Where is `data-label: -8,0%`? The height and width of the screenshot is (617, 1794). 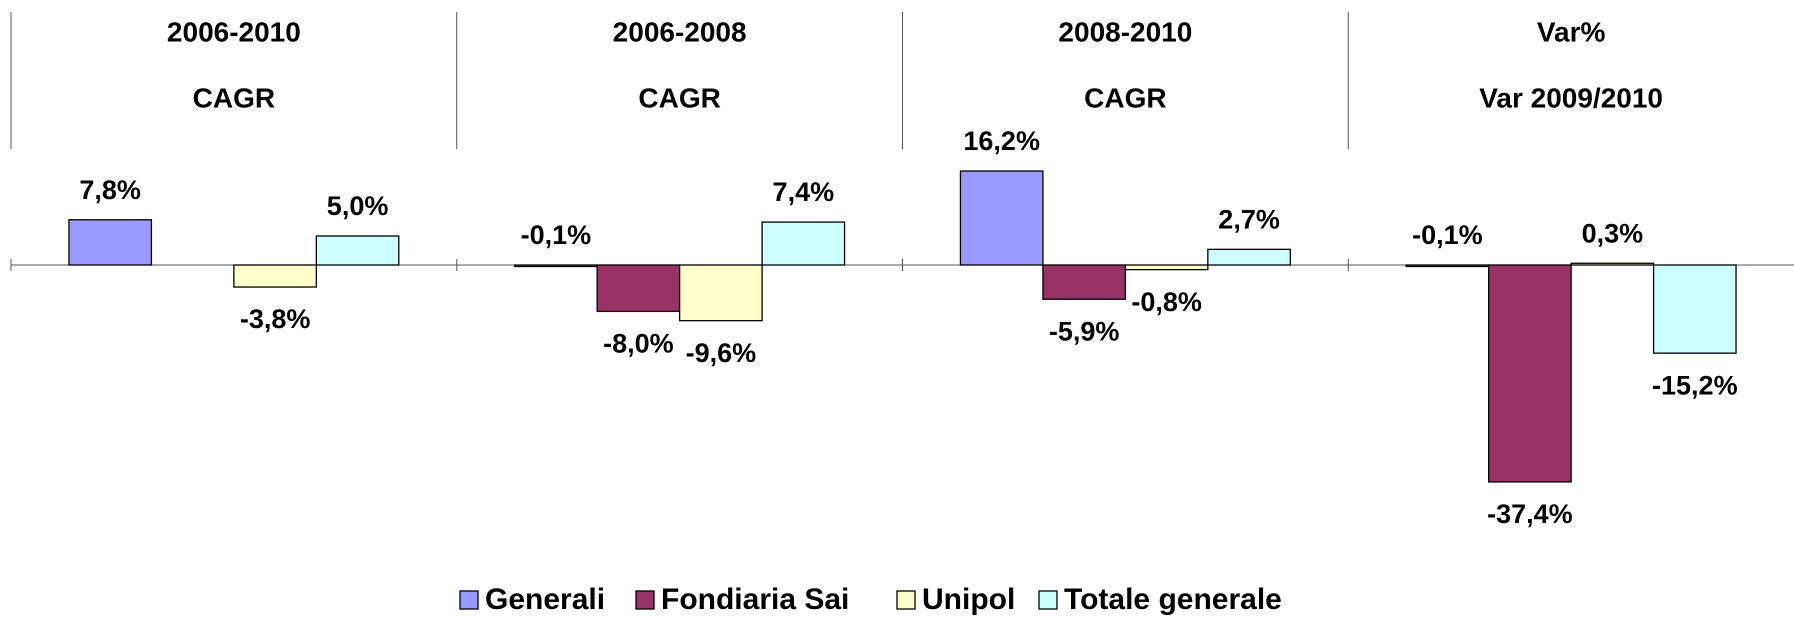 data-label: -8,0% is located at coordinates (638, 344).